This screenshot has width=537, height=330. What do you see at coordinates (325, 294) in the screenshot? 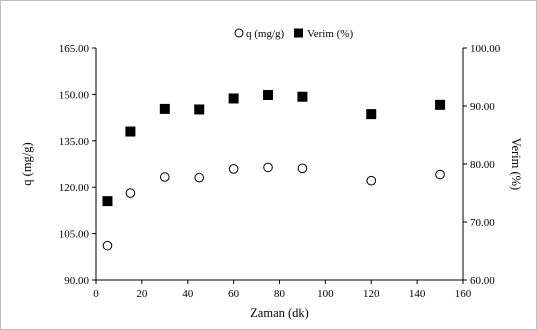
I see `x-tick-label: 100` at bounding box center [325, 294].